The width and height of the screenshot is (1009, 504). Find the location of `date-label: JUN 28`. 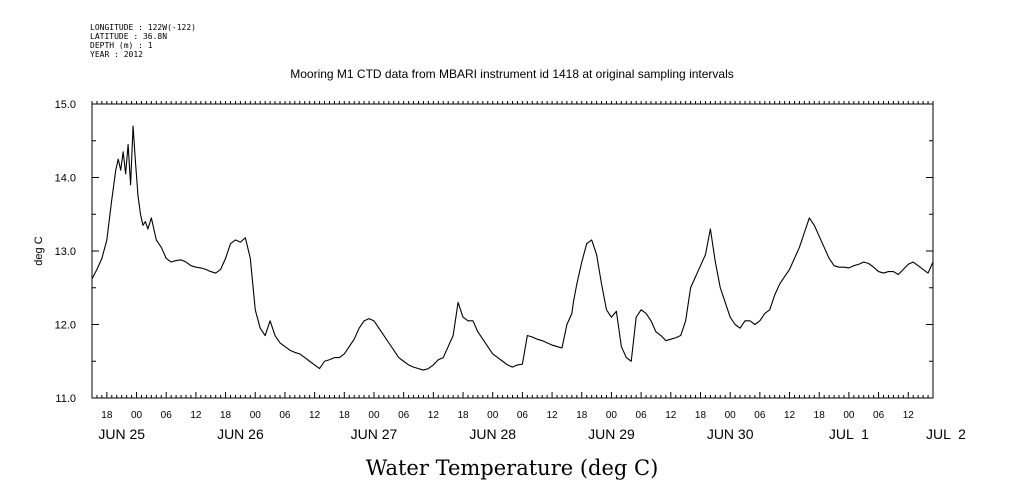

date-label: JUN 28 is located at coordinates (492, 434).